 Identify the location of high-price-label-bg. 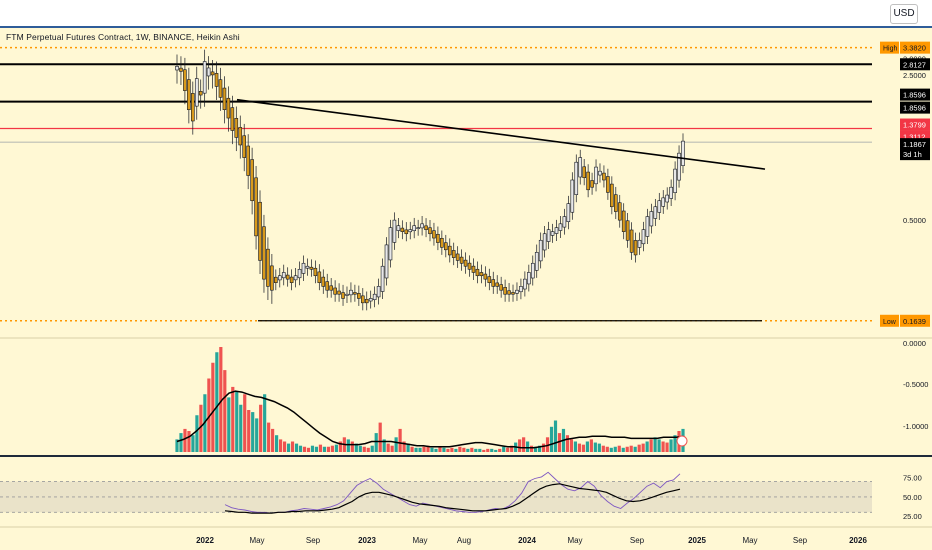
(915, 47).